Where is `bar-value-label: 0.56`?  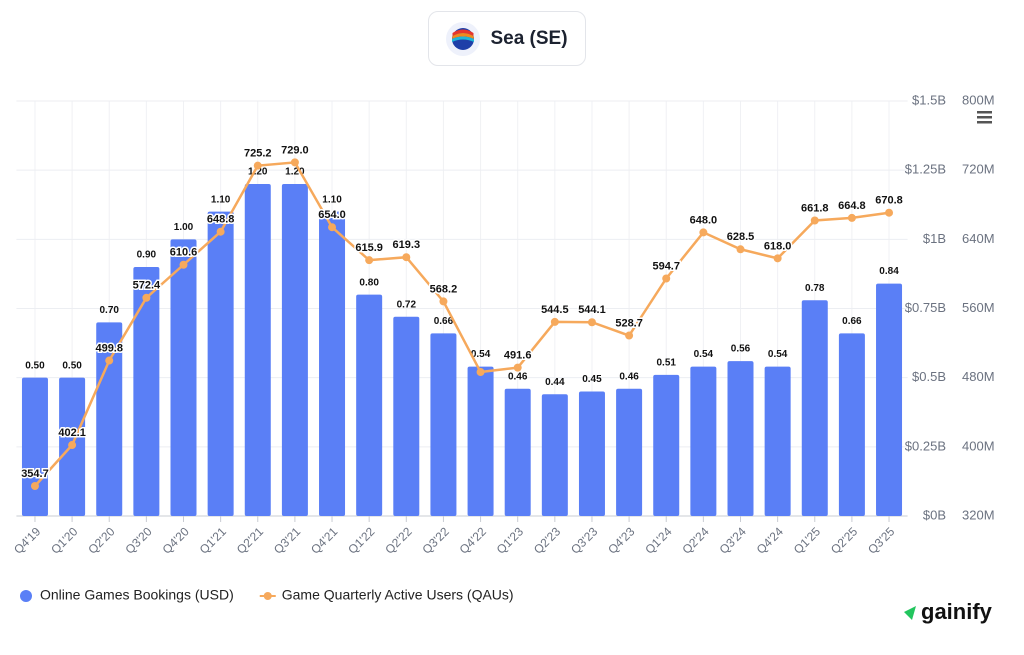 bar-value-label: 0.56 is located at coordinates (741, 349).